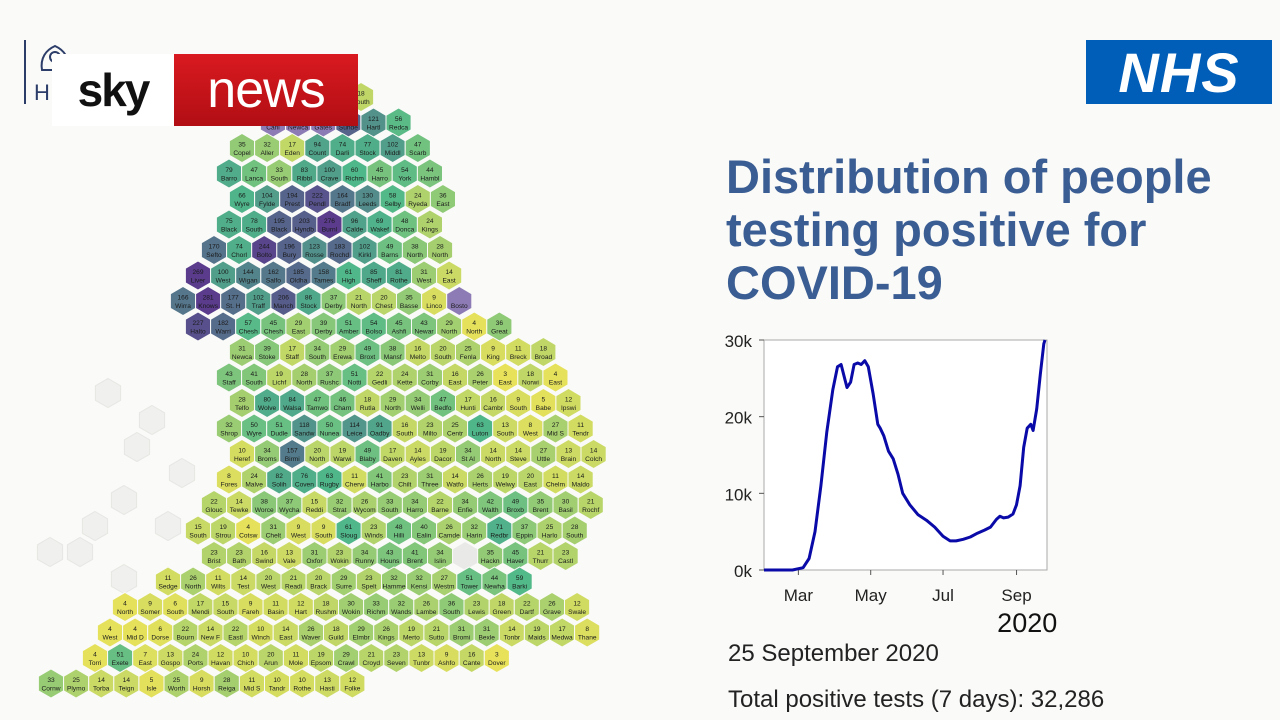  Describe the element at coordinates (365, 553) in the screenshot. I see `hex-value: 34` at that location.